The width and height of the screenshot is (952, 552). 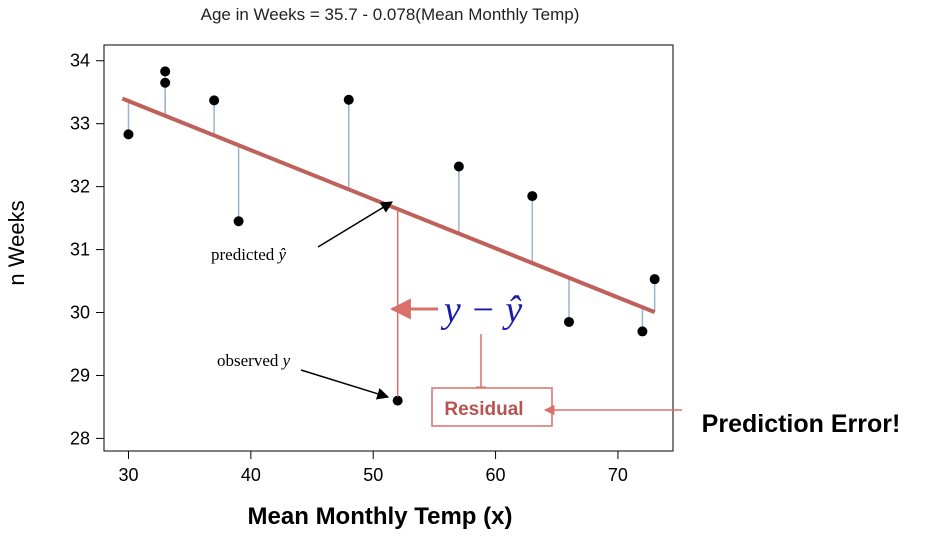 What do you see at coordinates (483, 409) in the screenshot?
I see `residual-label: Residual` at bounding box center [483, 409].